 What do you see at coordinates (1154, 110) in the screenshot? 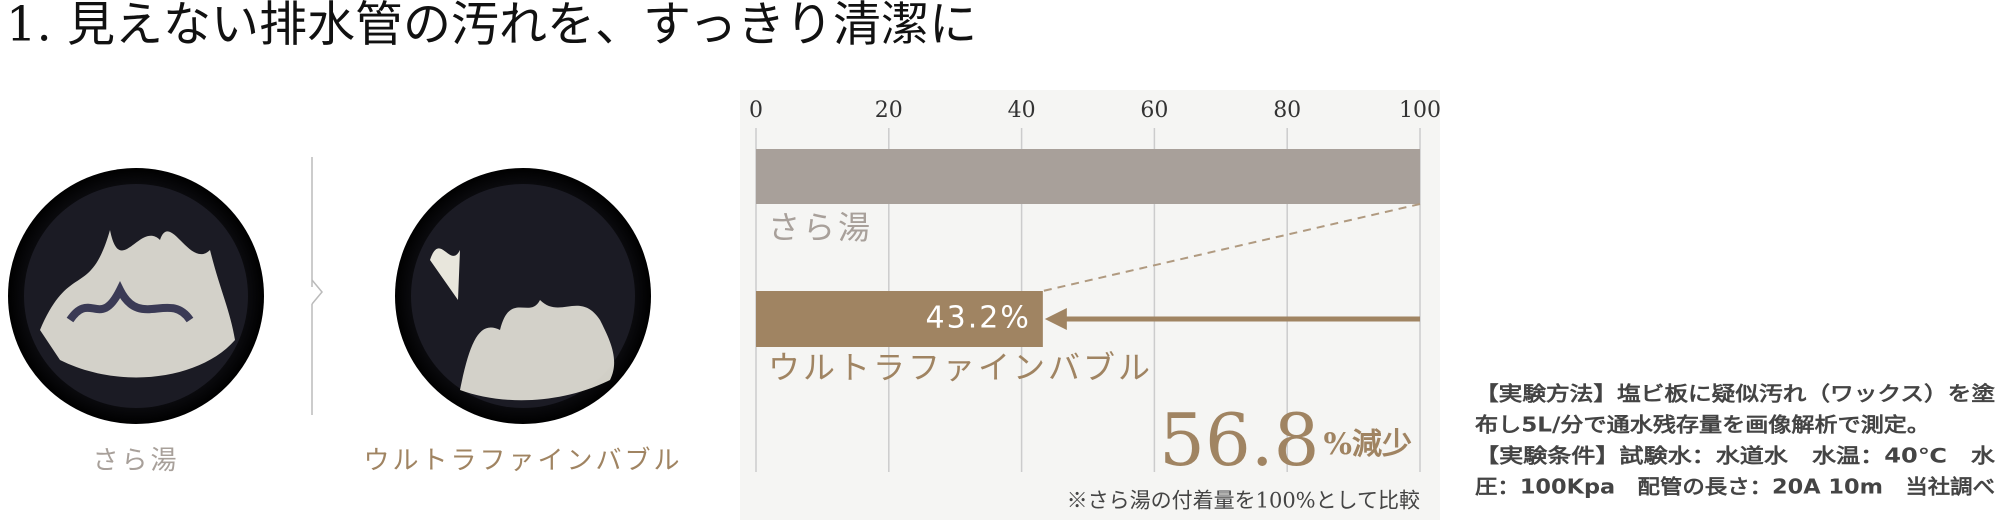
I see `x-tick-label: 60` at bounding box center [1154, 110].